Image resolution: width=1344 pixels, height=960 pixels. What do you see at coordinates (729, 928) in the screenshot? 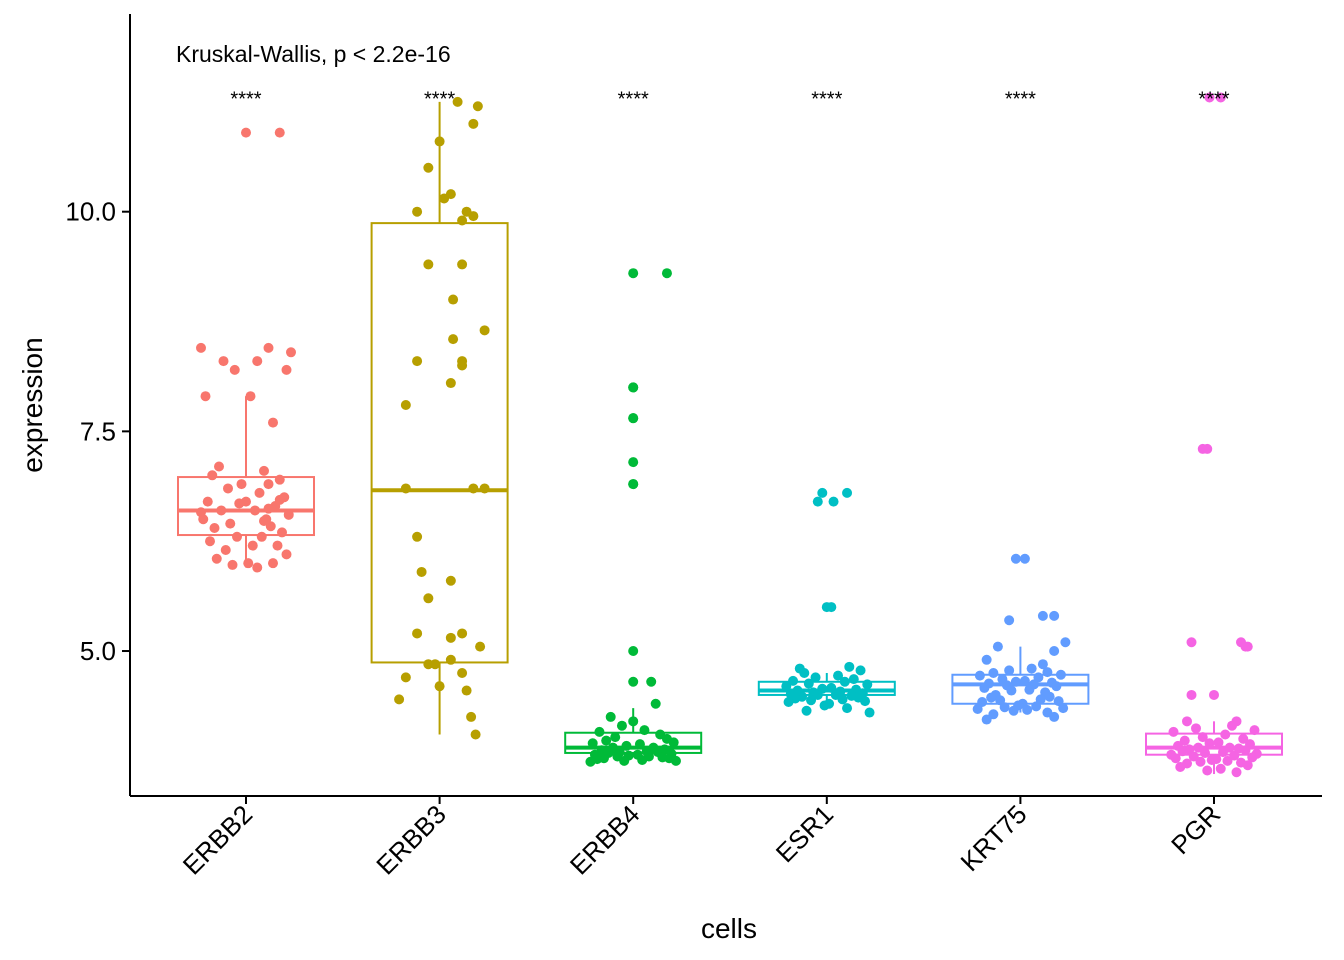
I see `x-axis-title: cells` at bounding box center [729, 928].